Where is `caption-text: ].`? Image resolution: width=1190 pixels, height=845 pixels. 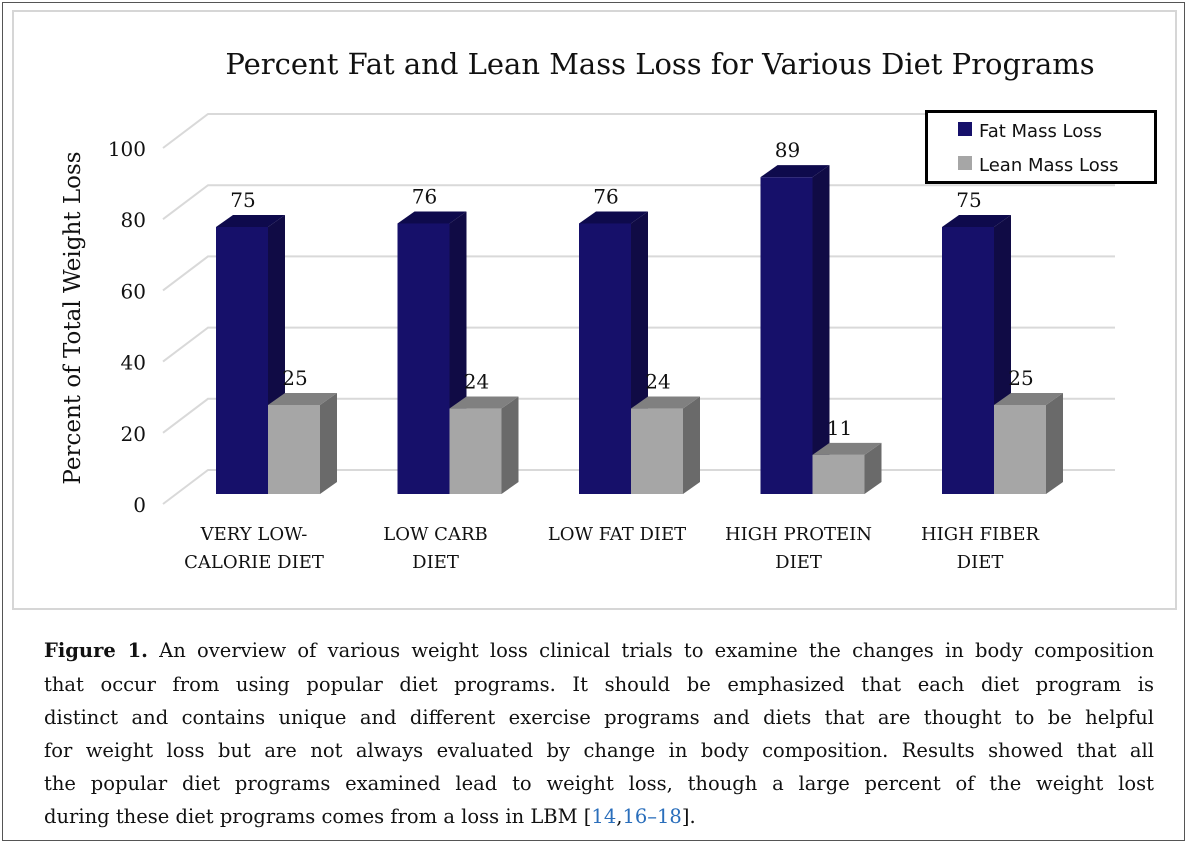
caption-text: ]. is located at coordinates (688, 816).